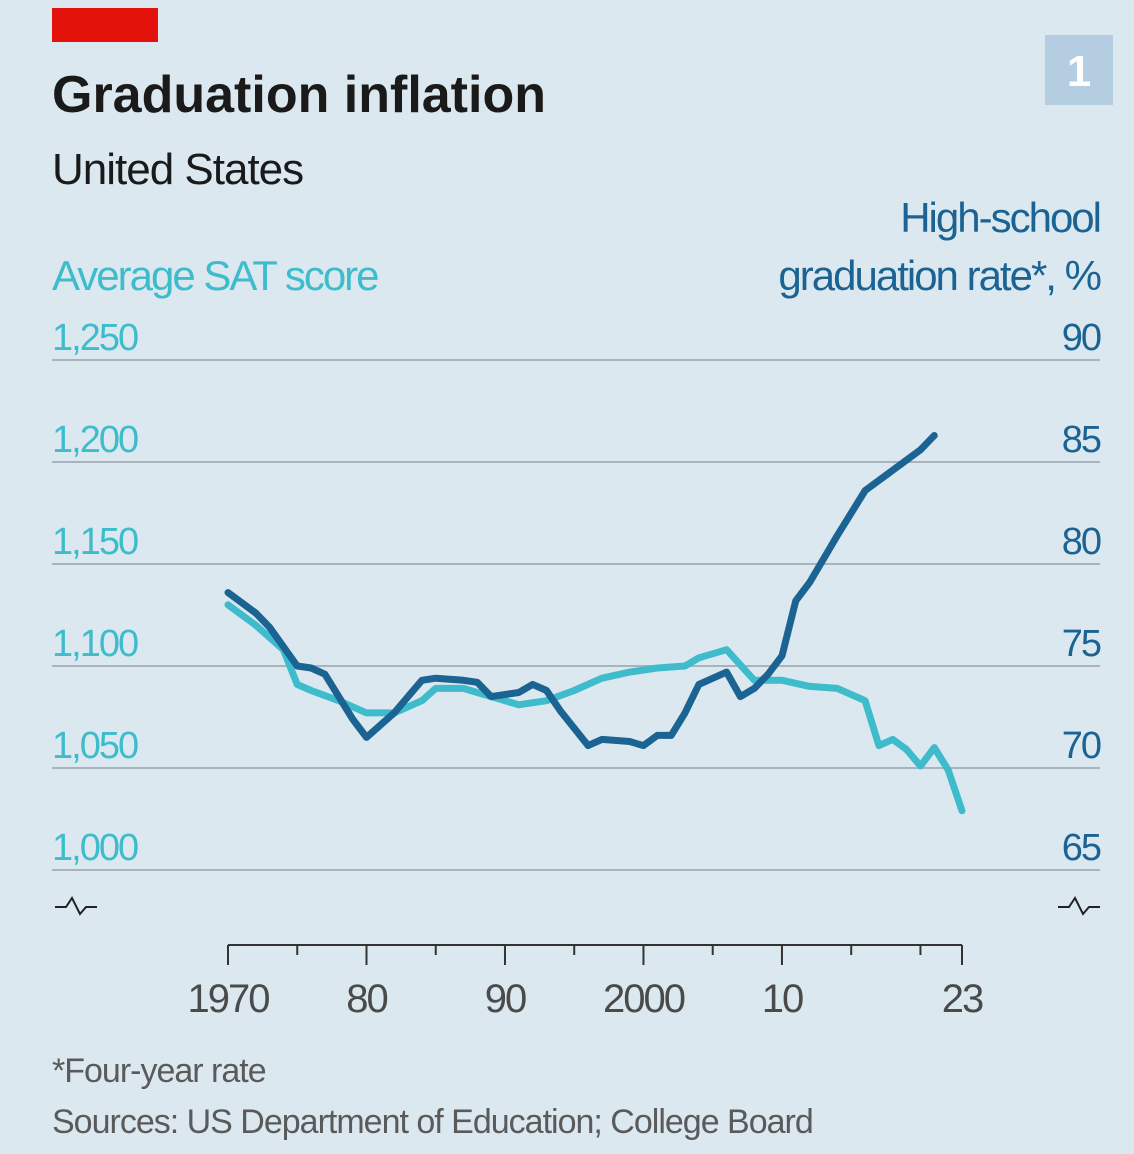 The width and height of the screenshot is (1134, 1154). What do you see at coordinates (159, 1071) in the screenshot?
I see `footnote: *Four-year rate` at bounding box center [159, 1071].